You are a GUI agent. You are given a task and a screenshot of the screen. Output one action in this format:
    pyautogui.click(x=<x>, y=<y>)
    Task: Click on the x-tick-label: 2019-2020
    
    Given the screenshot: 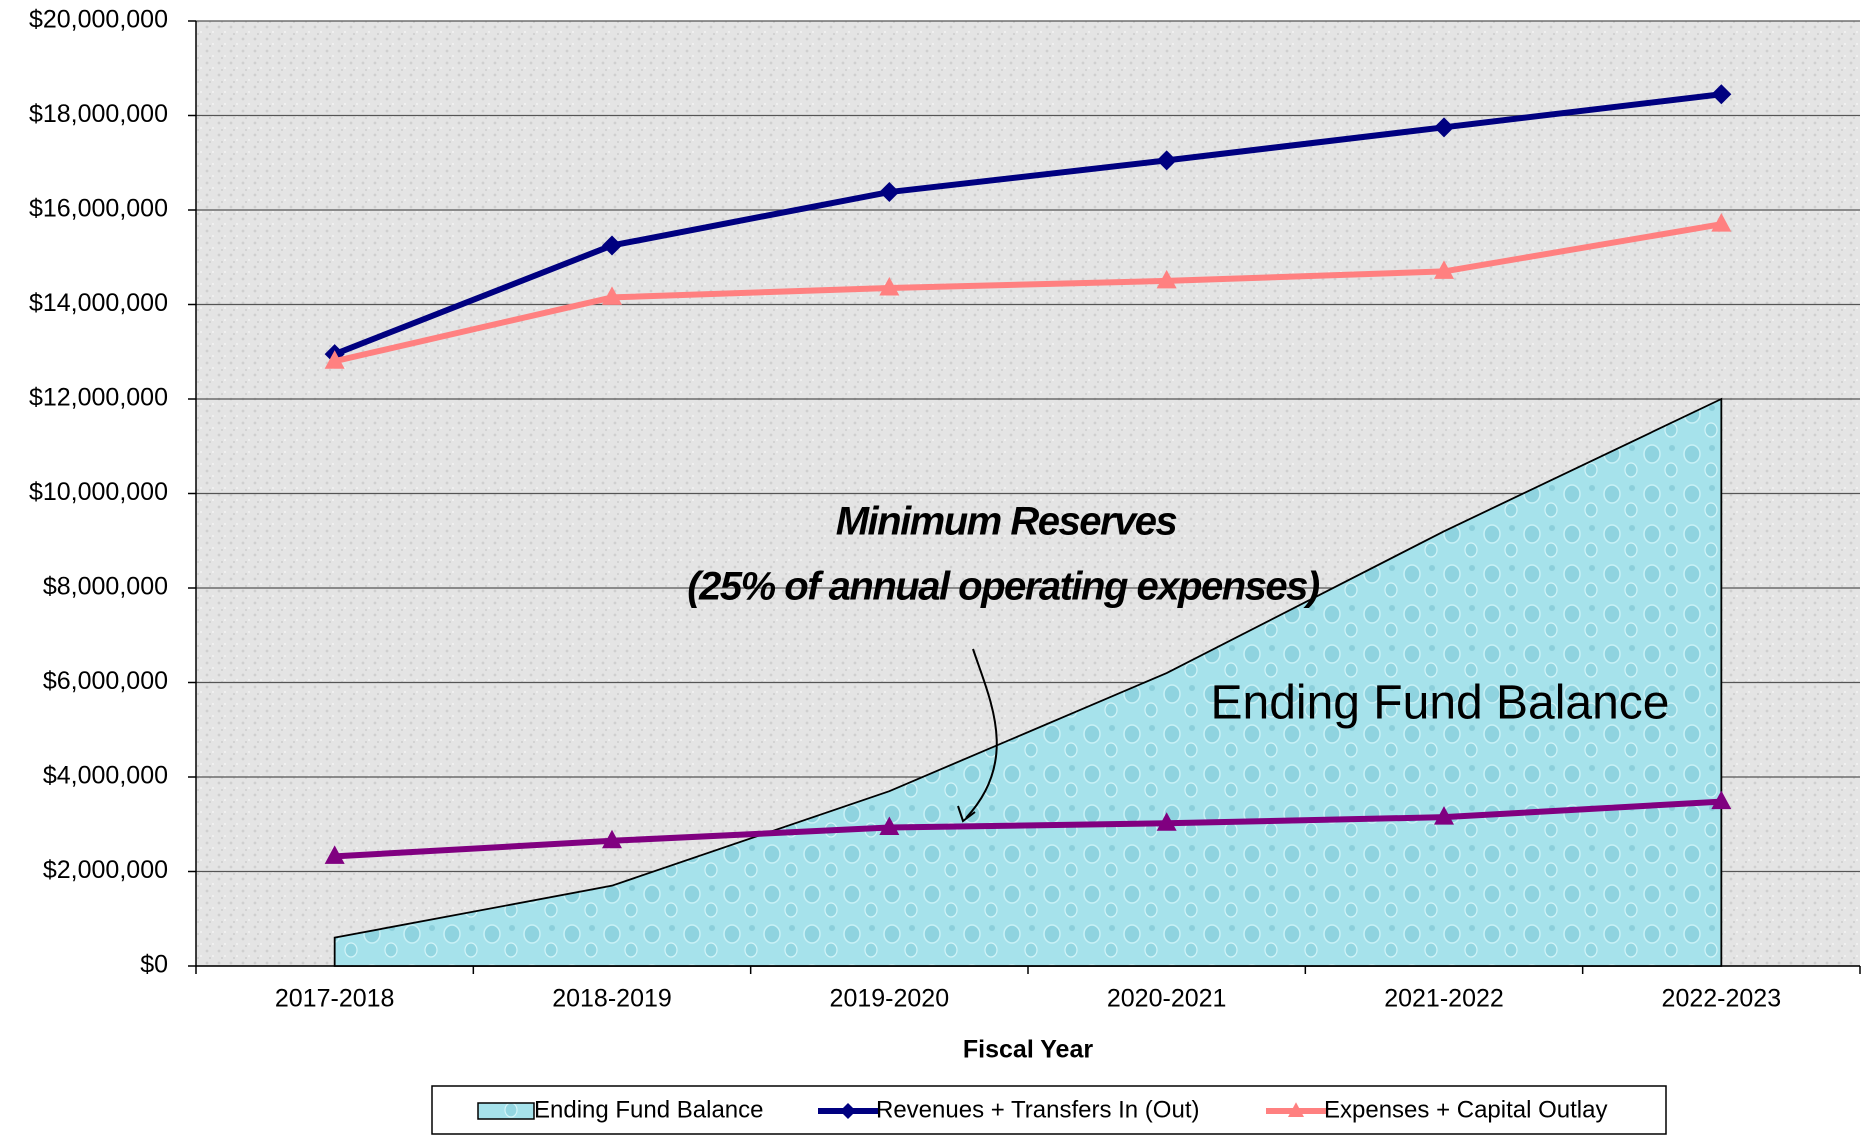 What is the action you would take?
    pyautogui.click(x=890, y=999)
    